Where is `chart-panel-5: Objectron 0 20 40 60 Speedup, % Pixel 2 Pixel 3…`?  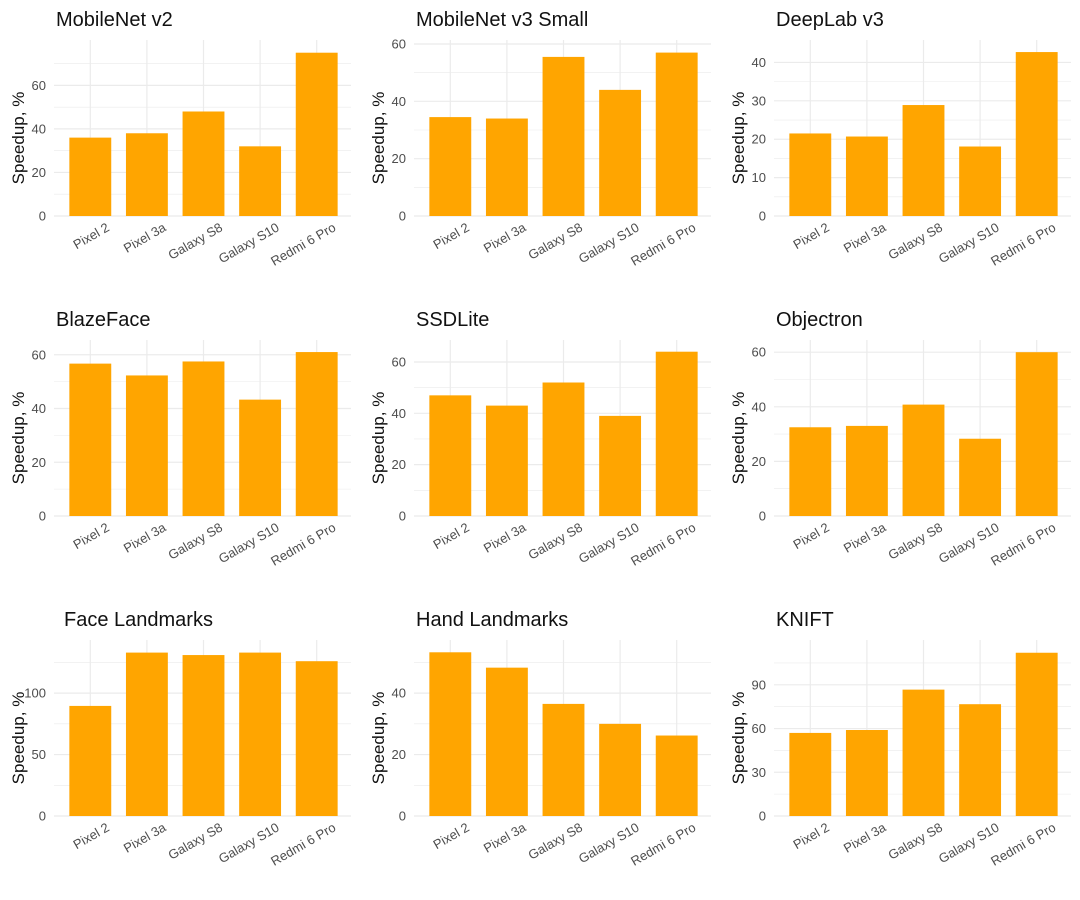 chart-panel-5: Objectron 0 20 40 60 Speedup, % Pixel 2 Pixel 3… is located at coordinates (900, 439).